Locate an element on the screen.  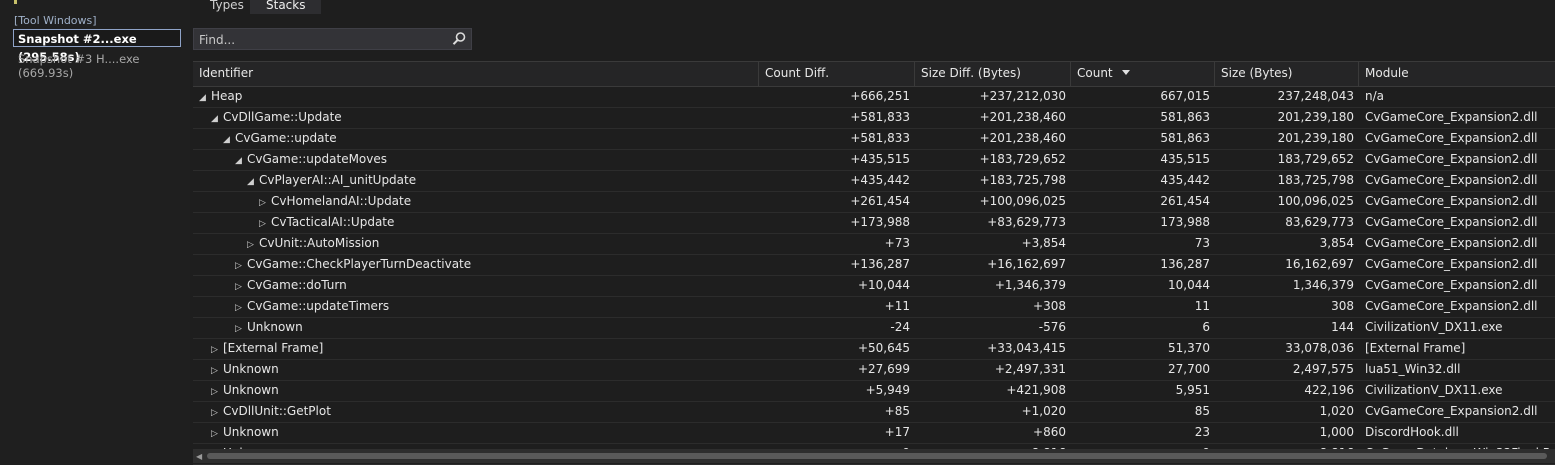
count-diff-cell: +435,515 is located at coordinates (880, 159).